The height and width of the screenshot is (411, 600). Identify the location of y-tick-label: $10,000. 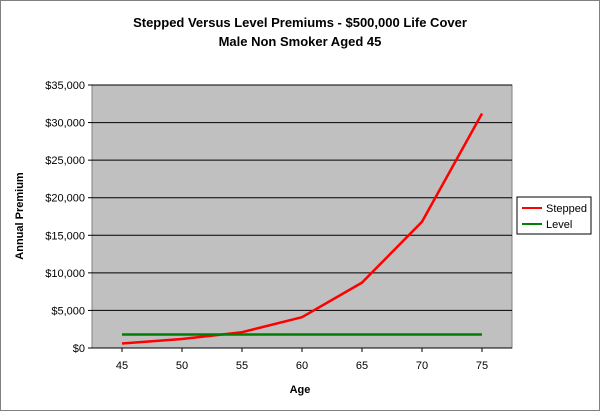
(65, 274).